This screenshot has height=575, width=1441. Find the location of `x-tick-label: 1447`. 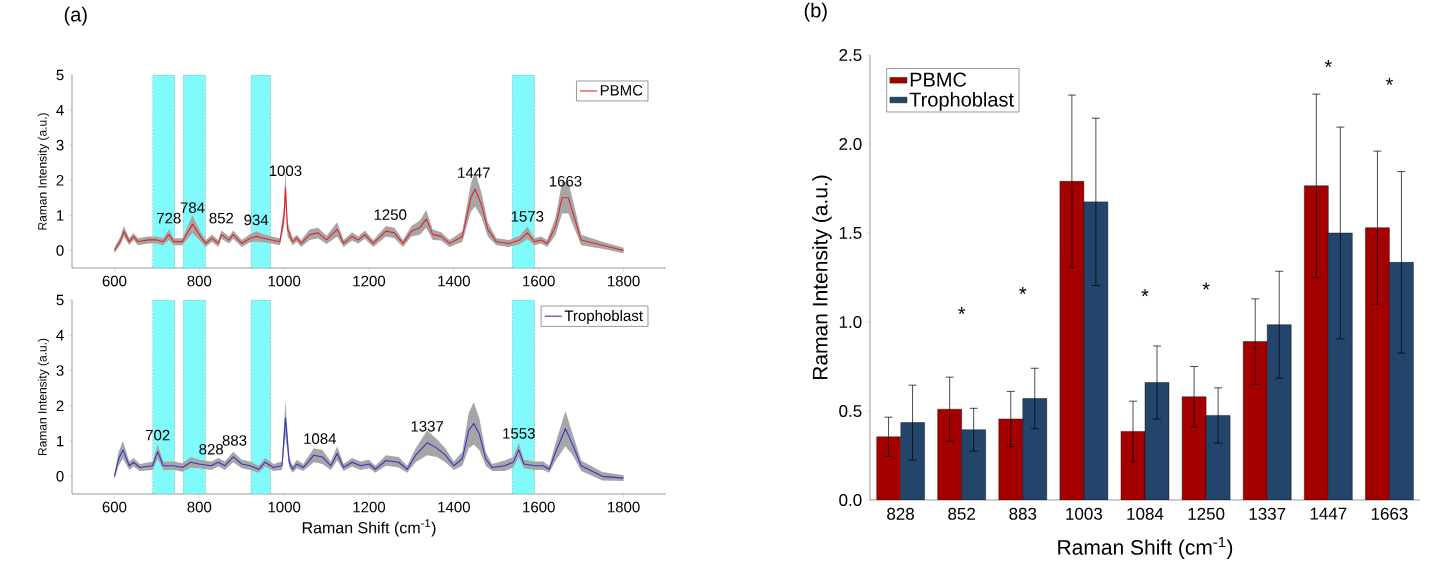

x-tick-label: 1447 is located at coordinates (1328, 513).